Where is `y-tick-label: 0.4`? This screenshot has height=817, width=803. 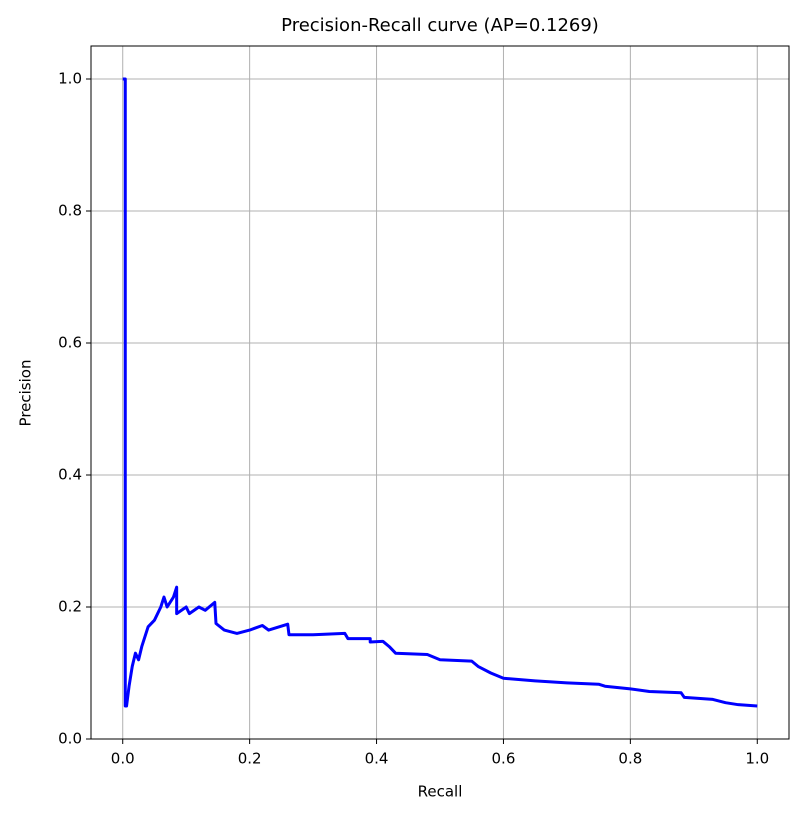
y-tick-label: 0.4 is located at coordinates (70, 475).